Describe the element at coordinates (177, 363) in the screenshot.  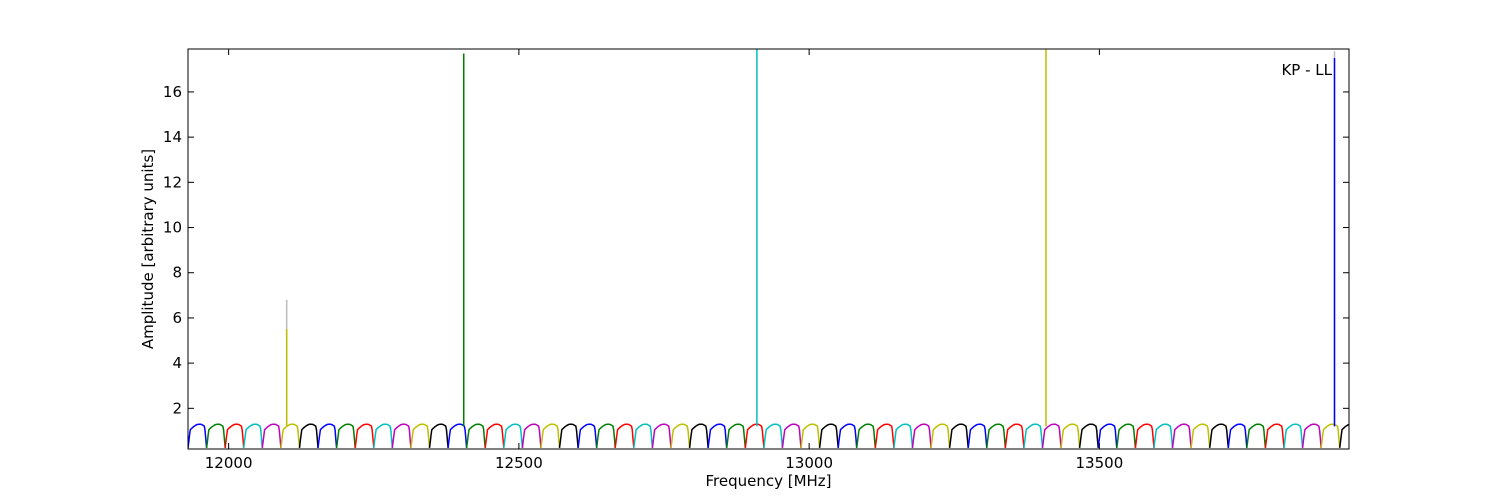
I see `y-tick-label: 4` at that location.